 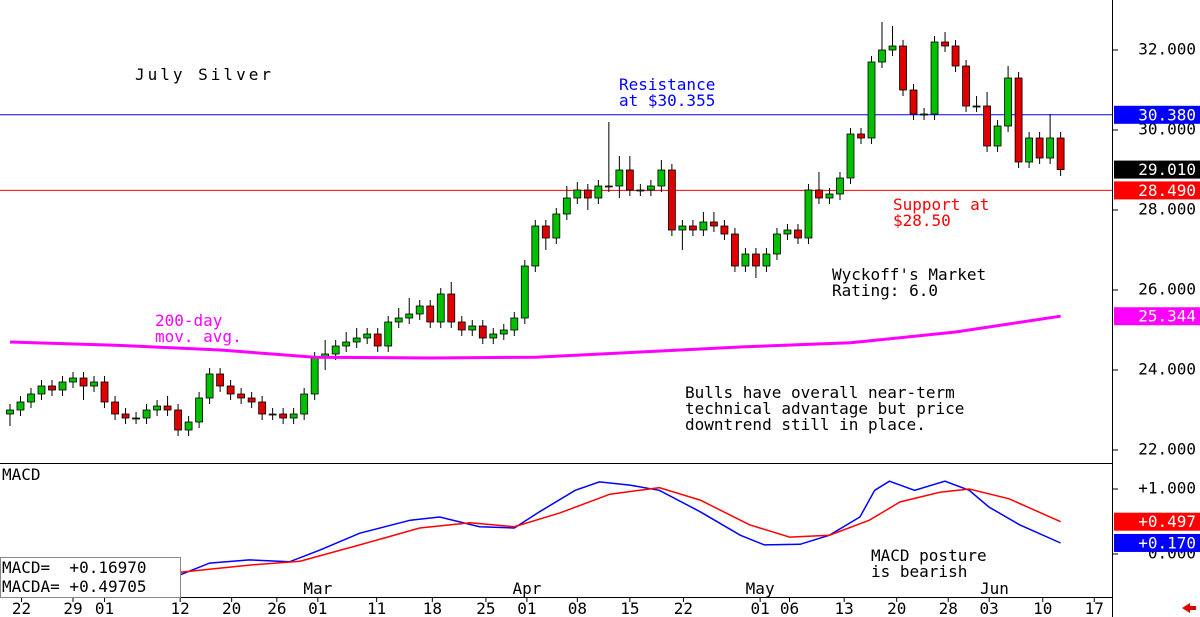 I want to click on x-tick-label: 11, so click(x=376, y=608).